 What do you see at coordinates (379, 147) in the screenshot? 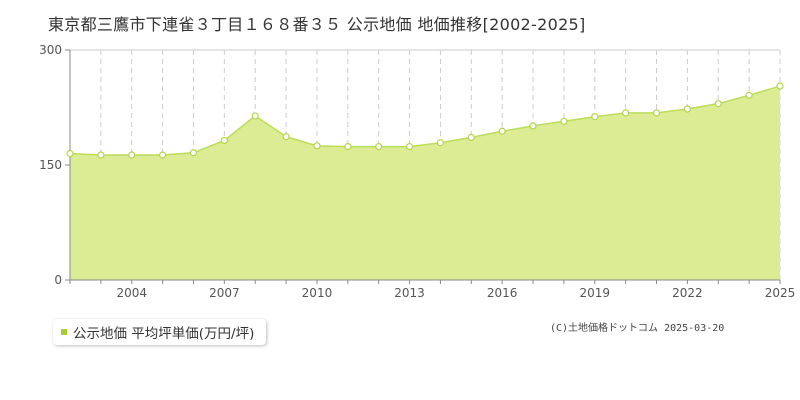
I see `data-point-2012` at bounding box center [379, 147].